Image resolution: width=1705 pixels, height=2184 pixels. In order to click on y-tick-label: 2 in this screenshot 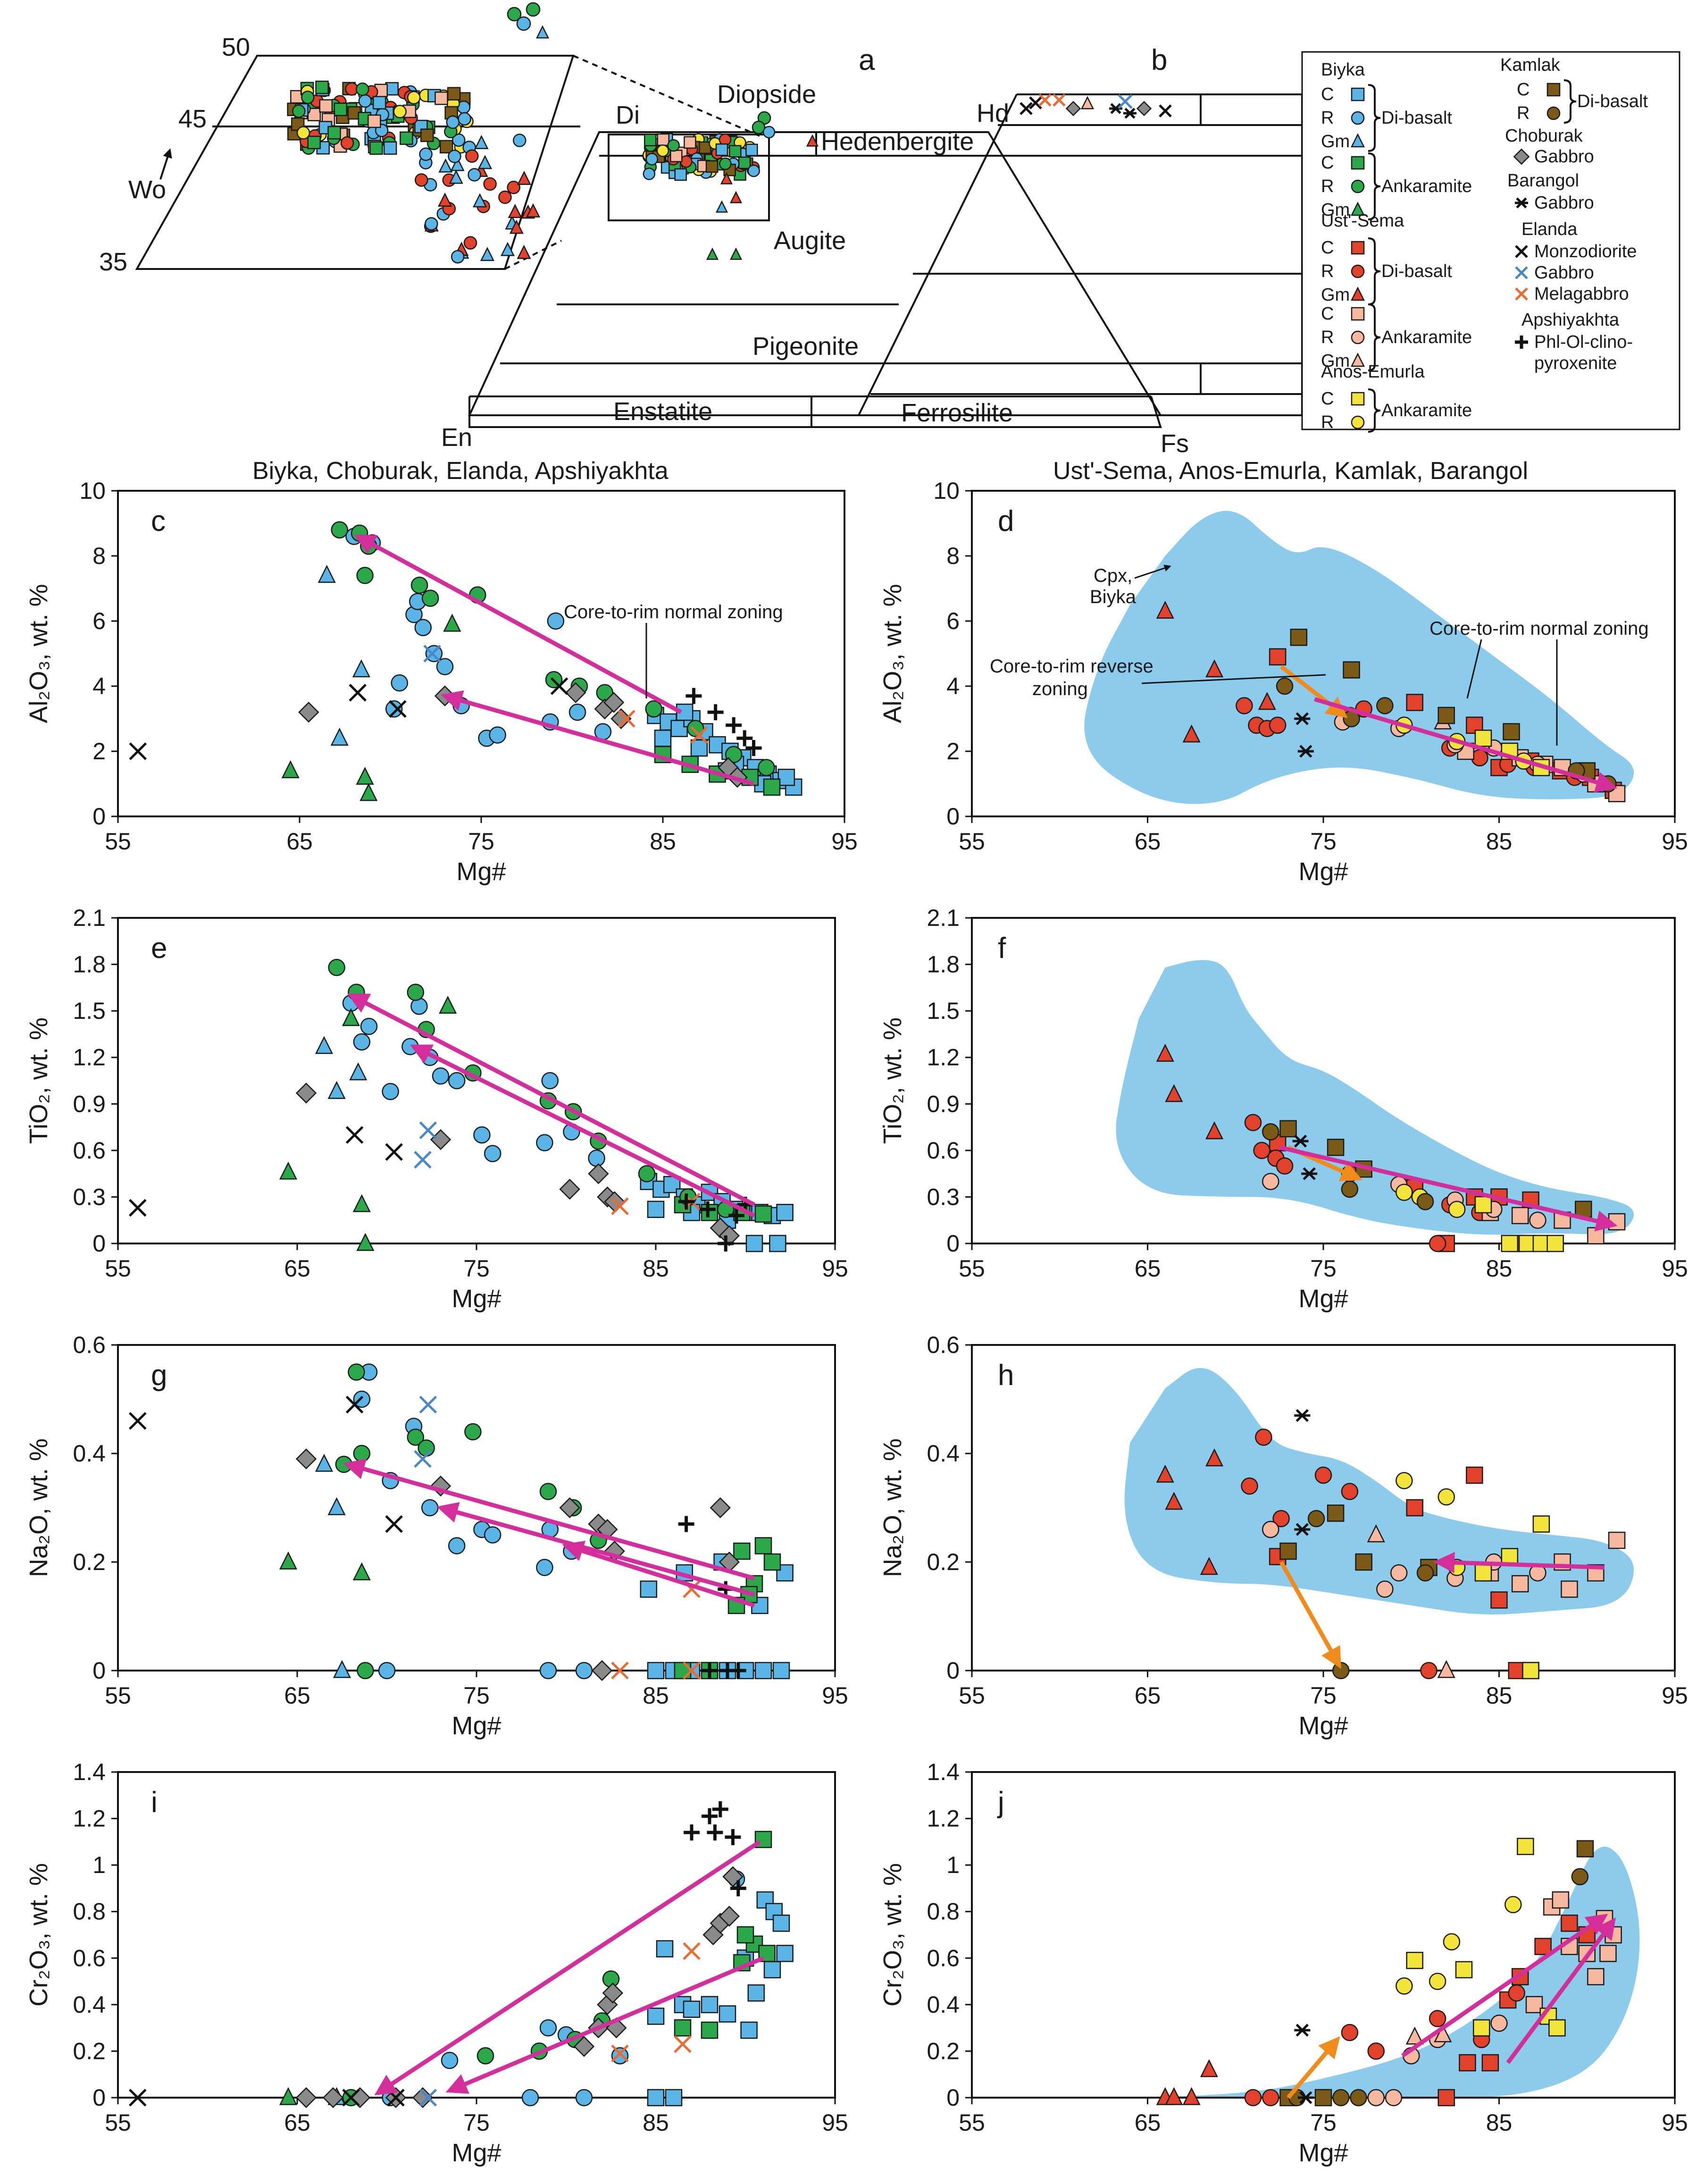, I will do `click(99, 751)`.